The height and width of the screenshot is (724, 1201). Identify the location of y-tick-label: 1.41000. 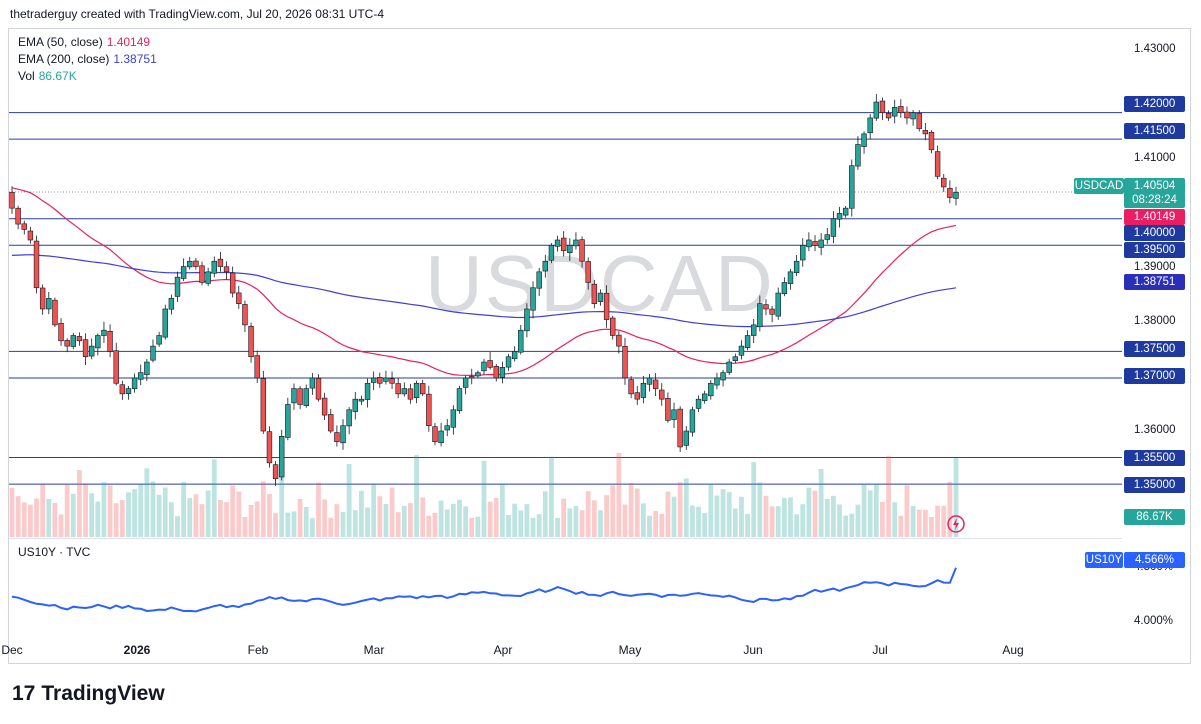
(1155, 158).